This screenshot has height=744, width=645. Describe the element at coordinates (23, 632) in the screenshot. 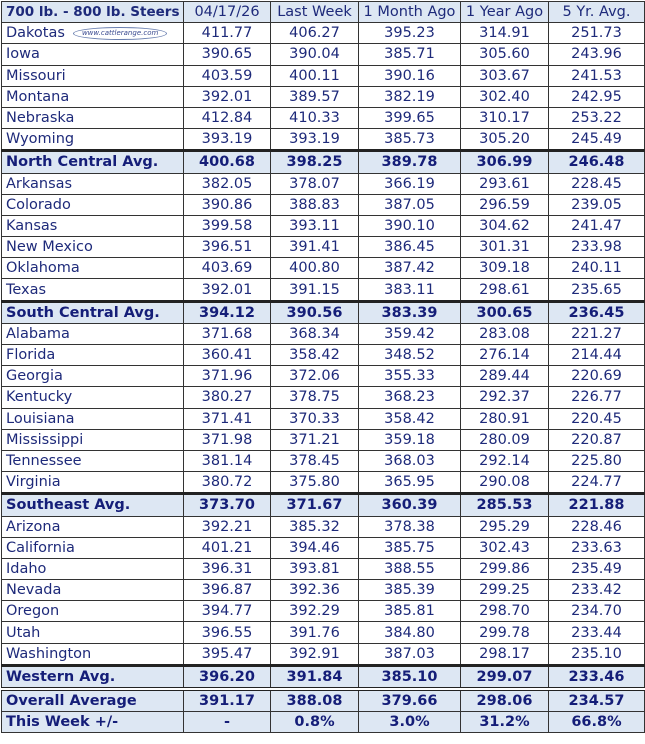

I see `row-label-text: Utah` at that location.